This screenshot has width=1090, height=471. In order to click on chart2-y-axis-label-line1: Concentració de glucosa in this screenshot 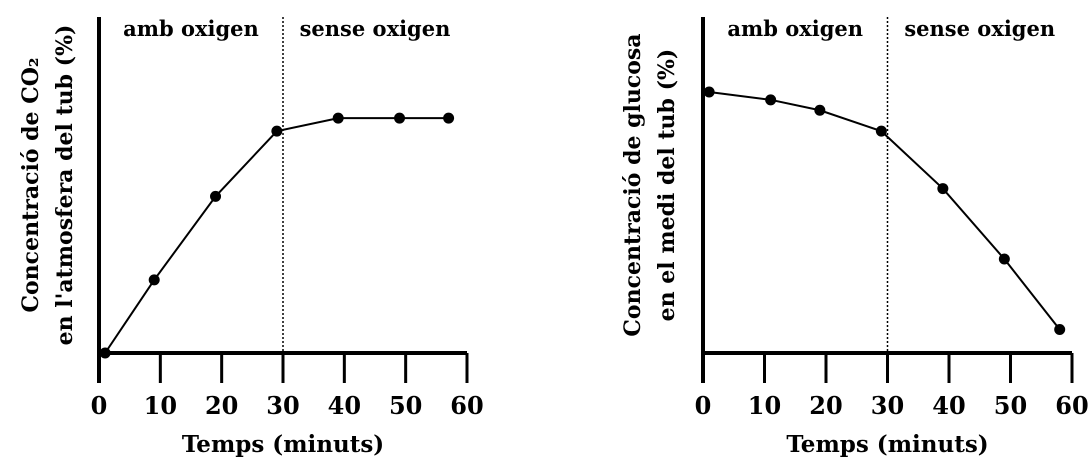, I will do `click(633, 184)`.